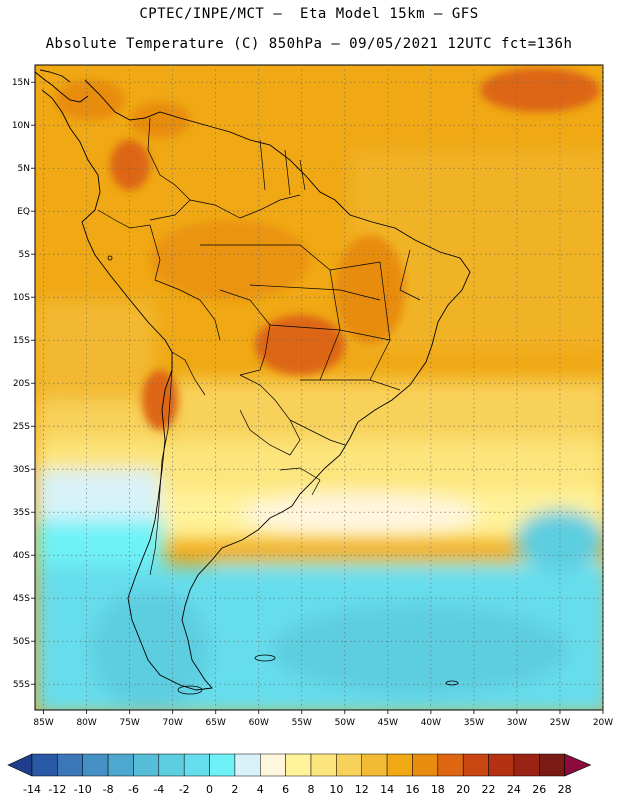  What do you see at coordinates (489, 789) in the screenshot?
I see `colorbar-label: 22` at bounding box center [489, 789].